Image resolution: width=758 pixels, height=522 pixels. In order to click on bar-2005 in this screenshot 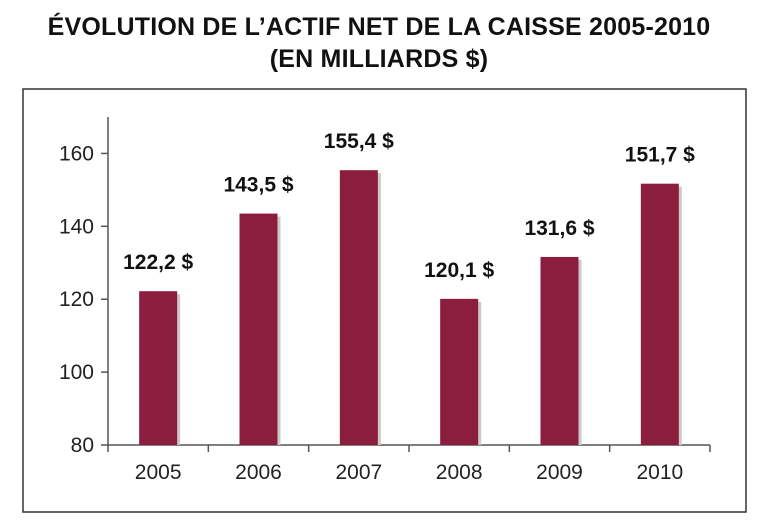, I will do `click(158, 368)`.